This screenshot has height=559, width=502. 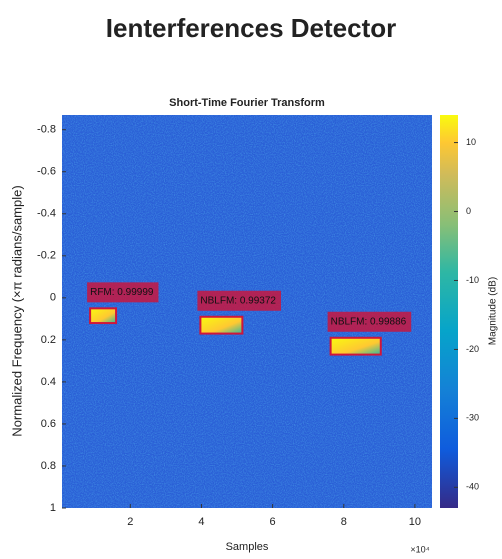 I want to click on x-multiplier: ×10⁴, so click(x=419, y=549).